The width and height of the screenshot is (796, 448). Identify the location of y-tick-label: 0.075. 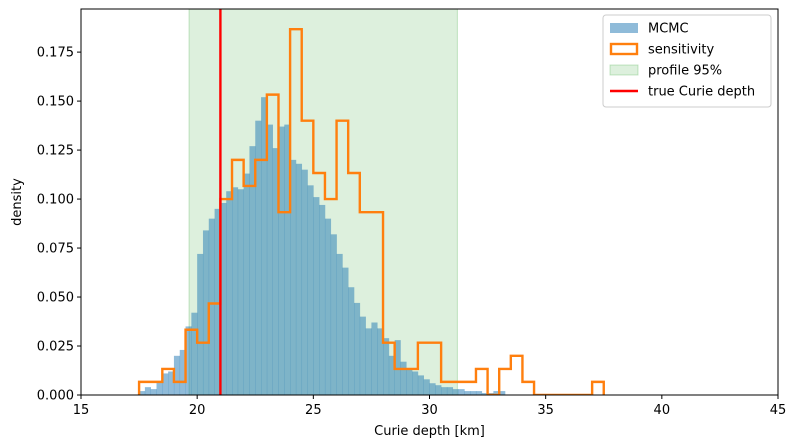
(55, 249).